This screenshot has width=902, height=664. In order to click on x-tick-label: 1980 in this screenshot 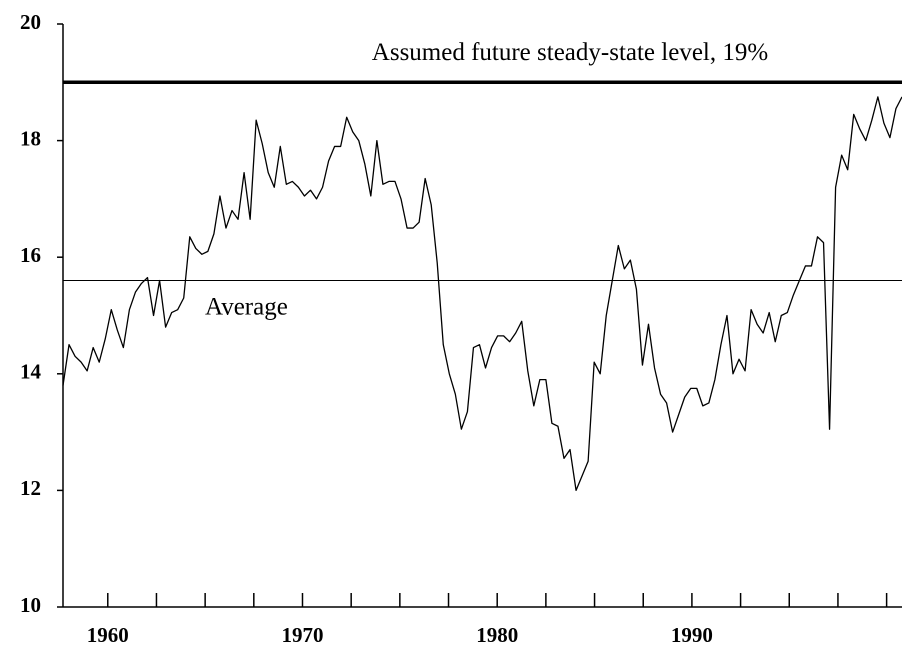, I will do `click(497, 635)`.